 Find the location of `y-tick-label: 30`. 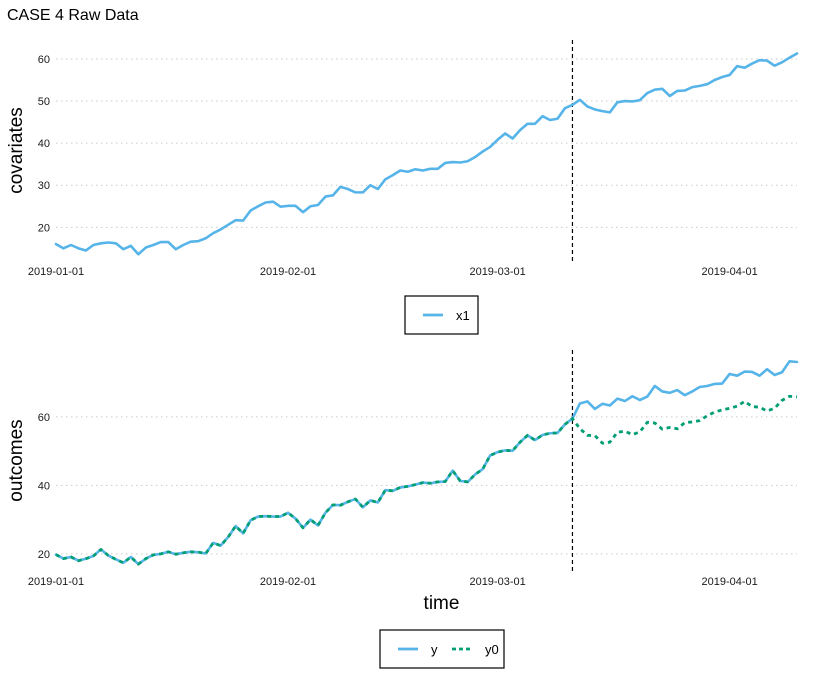

y-tick-label: 30 is located at coordinates (44, 186).